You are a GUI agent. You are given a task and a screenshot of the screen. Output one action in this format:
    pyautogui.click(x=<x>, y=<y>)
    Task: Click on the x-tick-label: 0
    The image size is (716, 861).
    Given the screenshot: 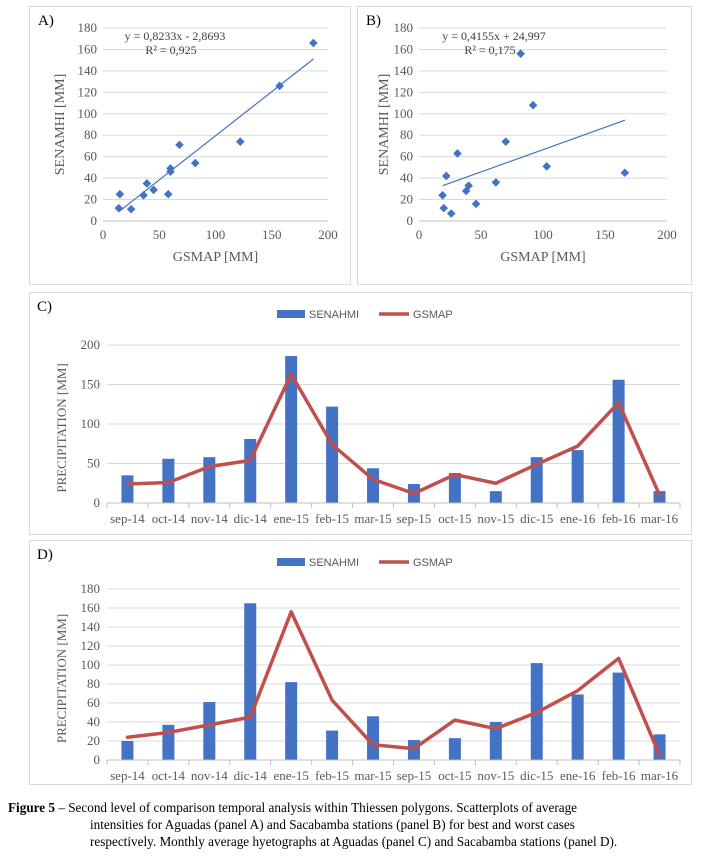 What is the action you would take?
    pyautogui.click(x=419, y=234)
    